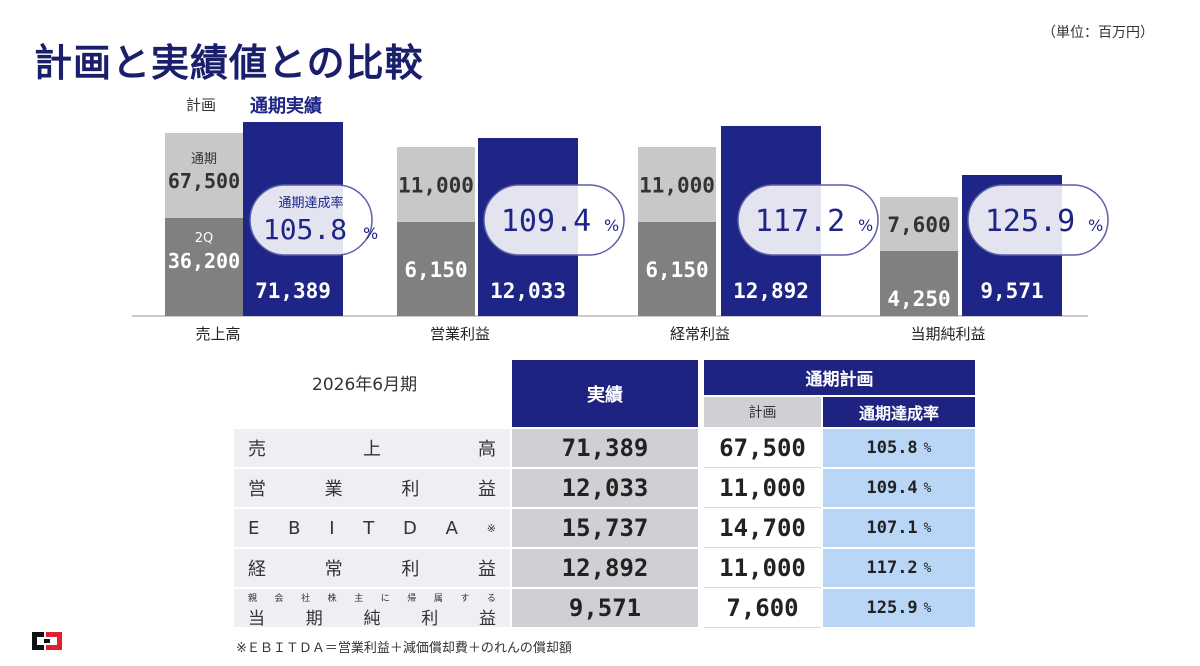 The height and width of the screenshot is (666, 1200). What do you see at coordinates (359, 599) in the screenshot?
I see `label-char: 主` at bounding box center [359, 599].